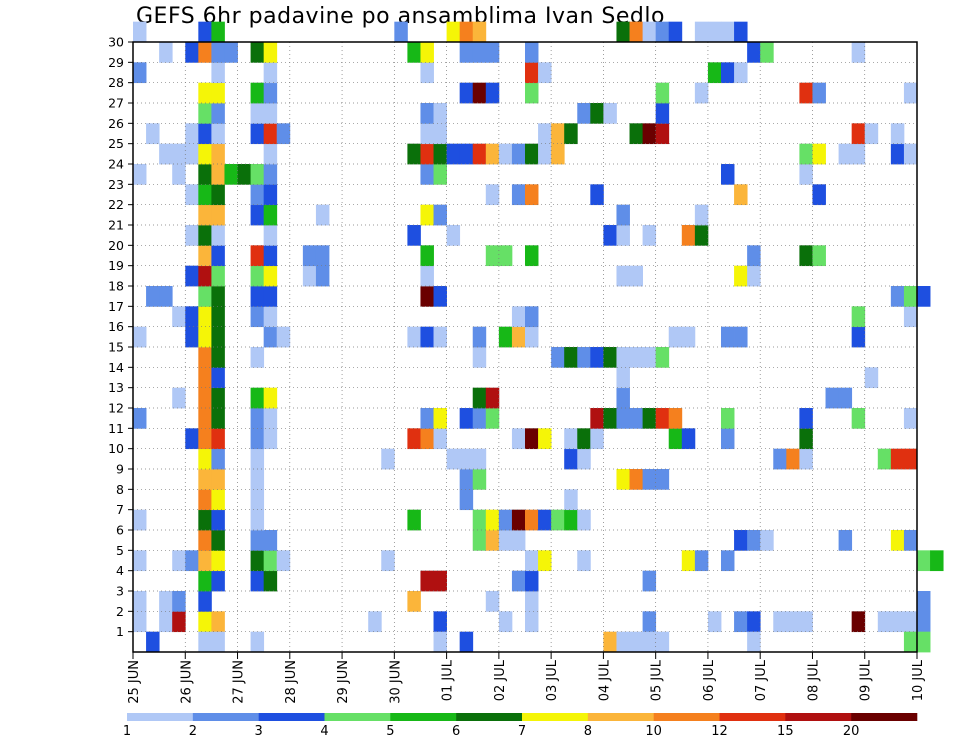 This screenshot has height=742, width=960. Describe the element at coordinates (866, 680) in the screenshot. I see `x-tick-label: 09 JUL` at that location.